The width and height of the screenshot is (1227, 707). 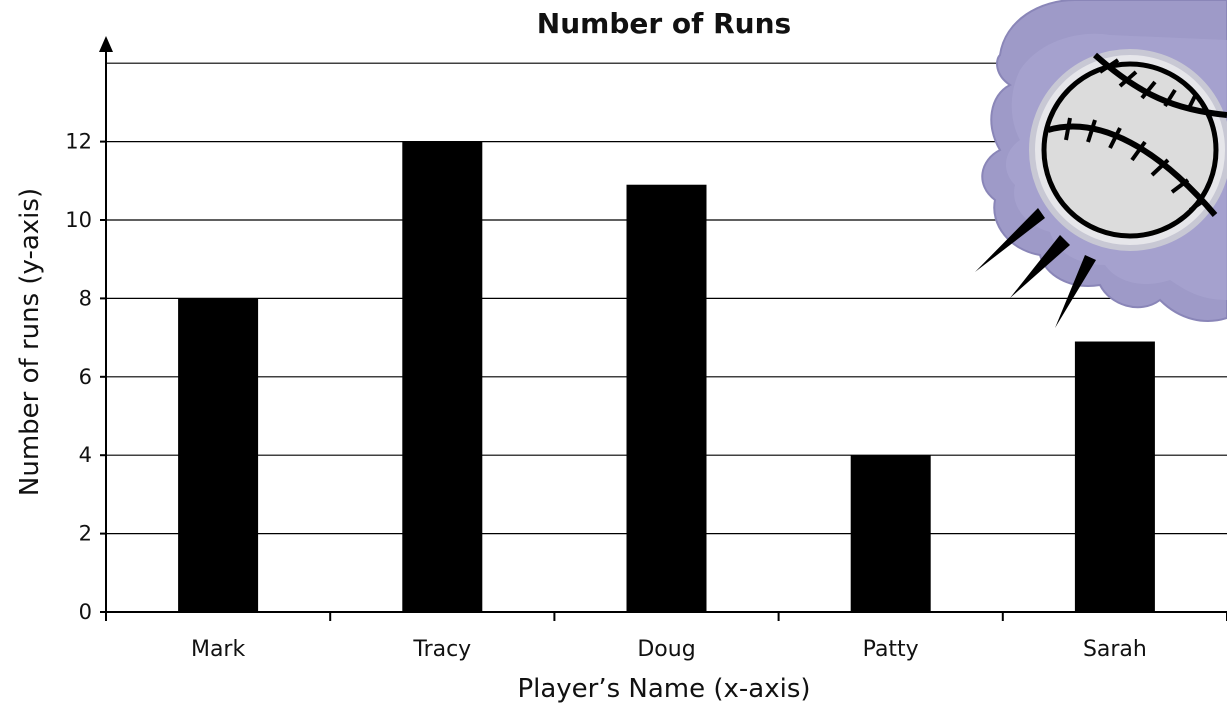 What do you see at coordinates (85, 298) in the screenshot?
I see `y-tick-label: 8` at bounding box center [85, 298].